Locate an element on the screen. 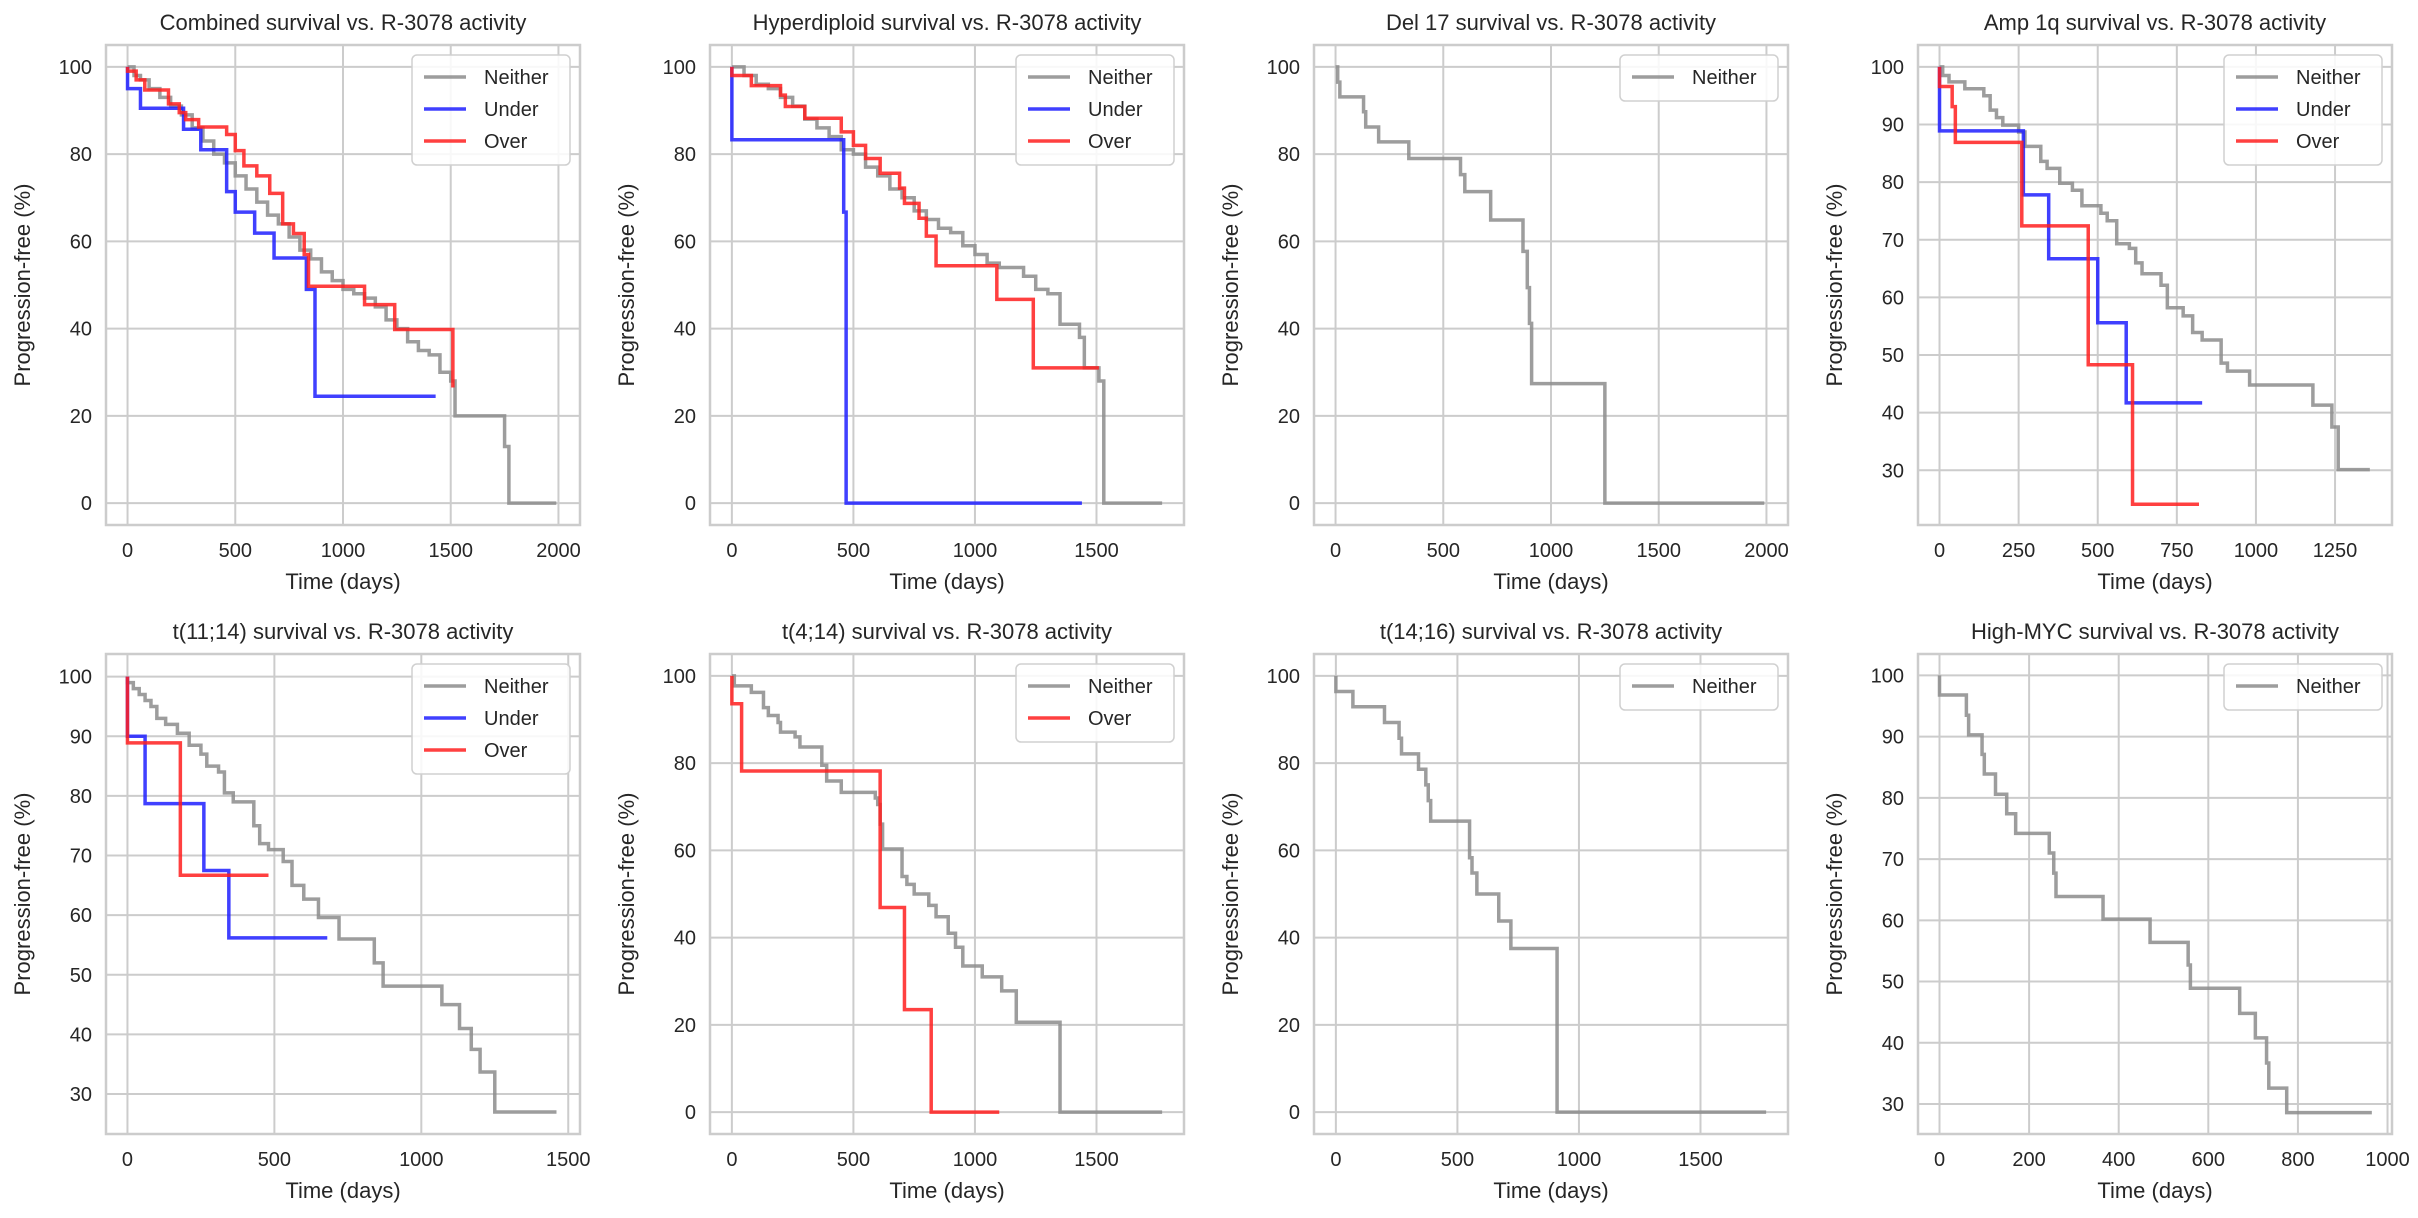 The image size is (2418, 1218). x-tick-label: 250 is located at coordinates (2018, 551).